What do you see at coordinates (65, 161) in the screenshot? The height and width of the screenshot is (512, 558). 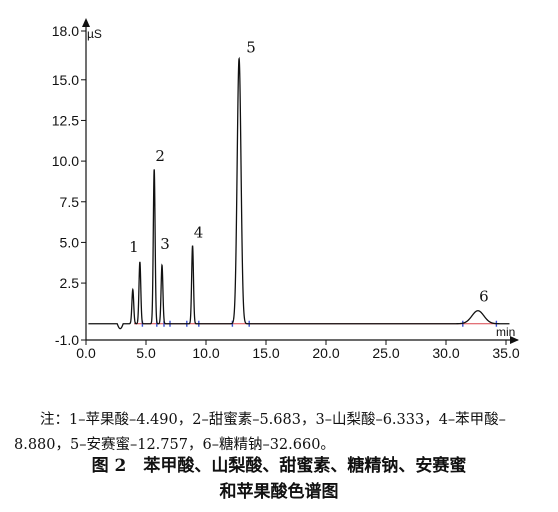 I see `y-tick-label: 10.0` at bounding box center [65, 161].